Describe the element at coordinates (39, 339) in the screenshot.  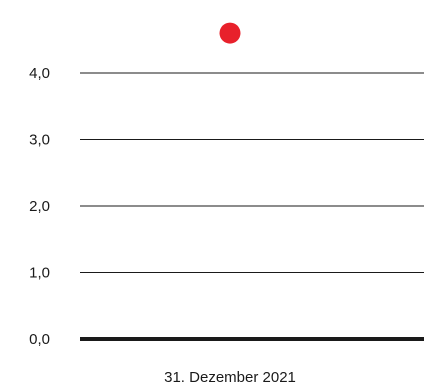
I see `y-tick-label: 0,0` at that location.